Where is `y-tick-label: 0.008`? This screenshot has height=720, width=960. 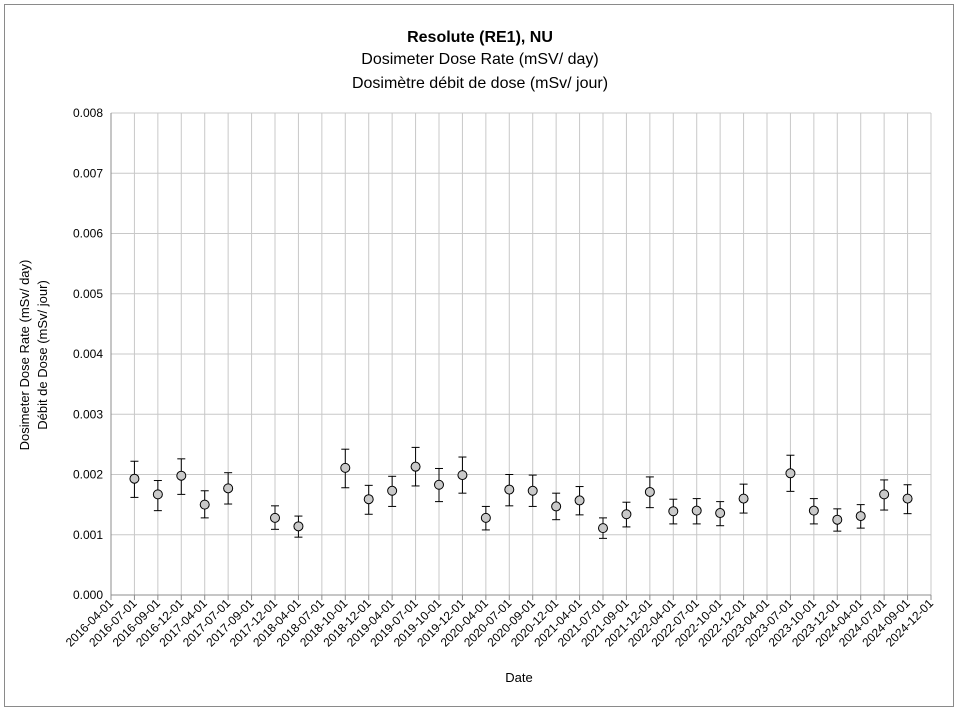
y-tick-label: 0.008 is located at coordinates (88, 113).